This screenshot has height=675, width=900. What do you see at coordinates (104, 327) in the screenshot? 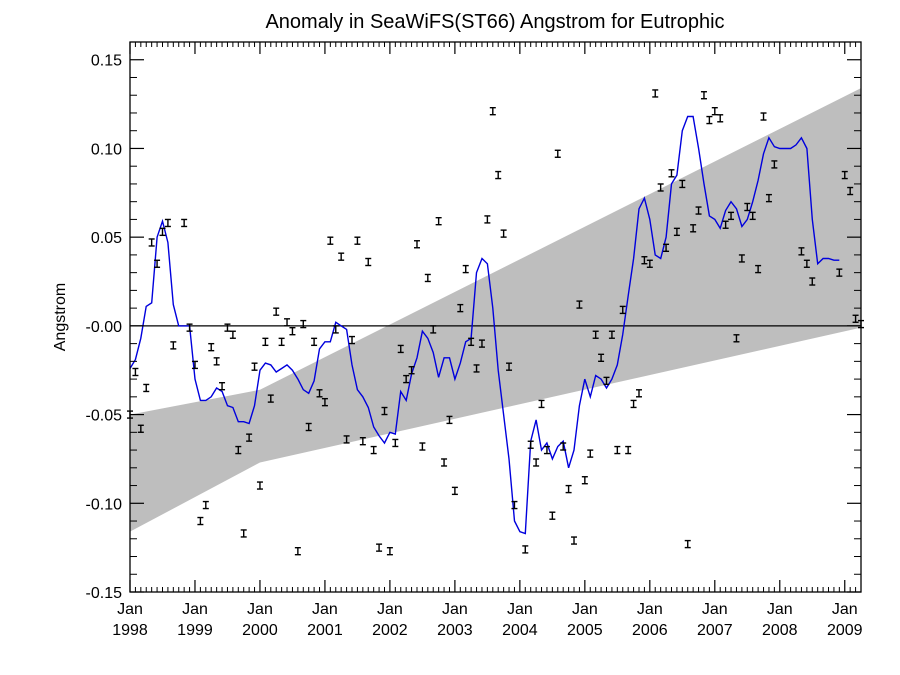
I see `y-tick-label: -0.00` at bounding box center [104, 327].